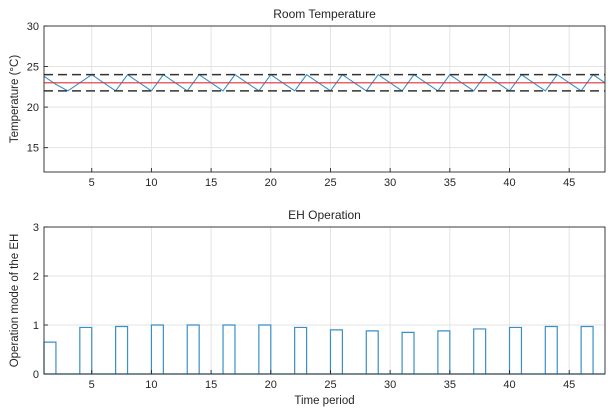 This screenshot has width=608, height=409. Describe the element at coordinates (569, 183) in the screenshot. I see `temp-xtick-label: 45` at that location.